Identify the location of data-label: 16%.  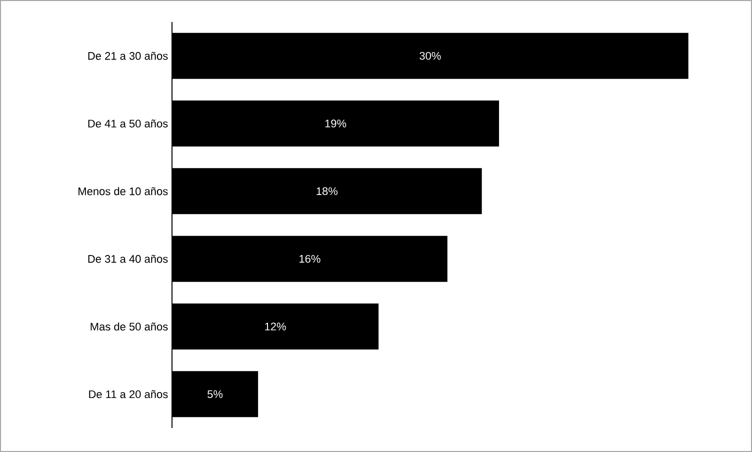
(310, 258).